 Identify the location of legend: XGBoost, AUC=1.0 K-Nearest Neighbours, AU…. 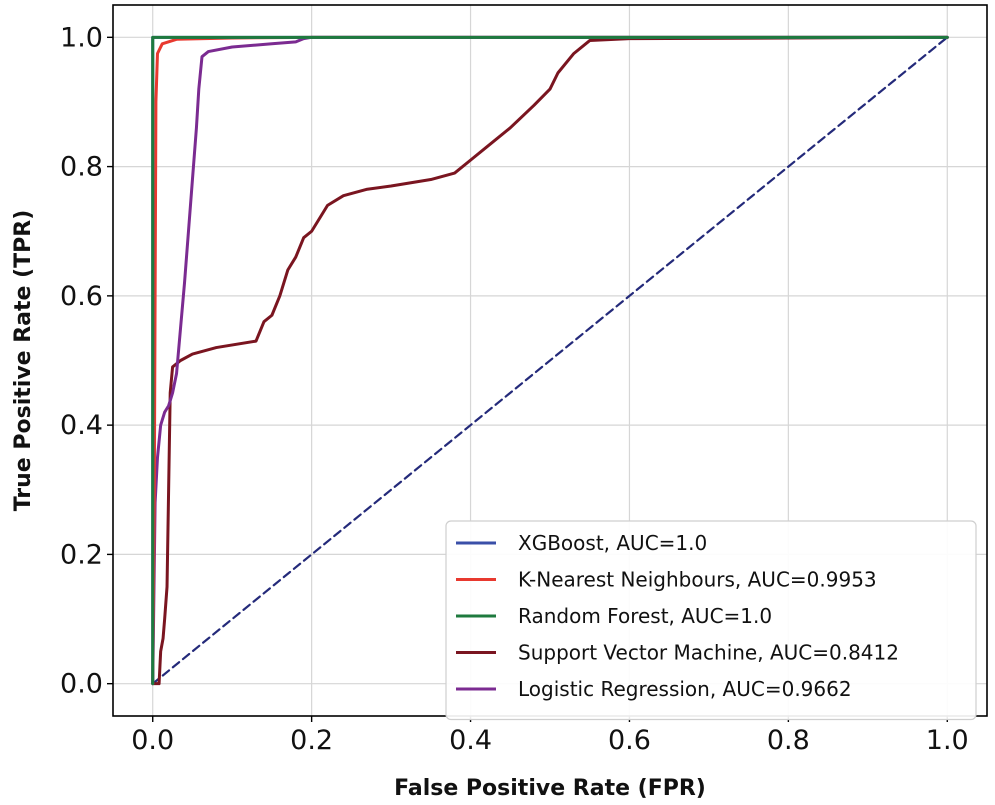
(711, 620).